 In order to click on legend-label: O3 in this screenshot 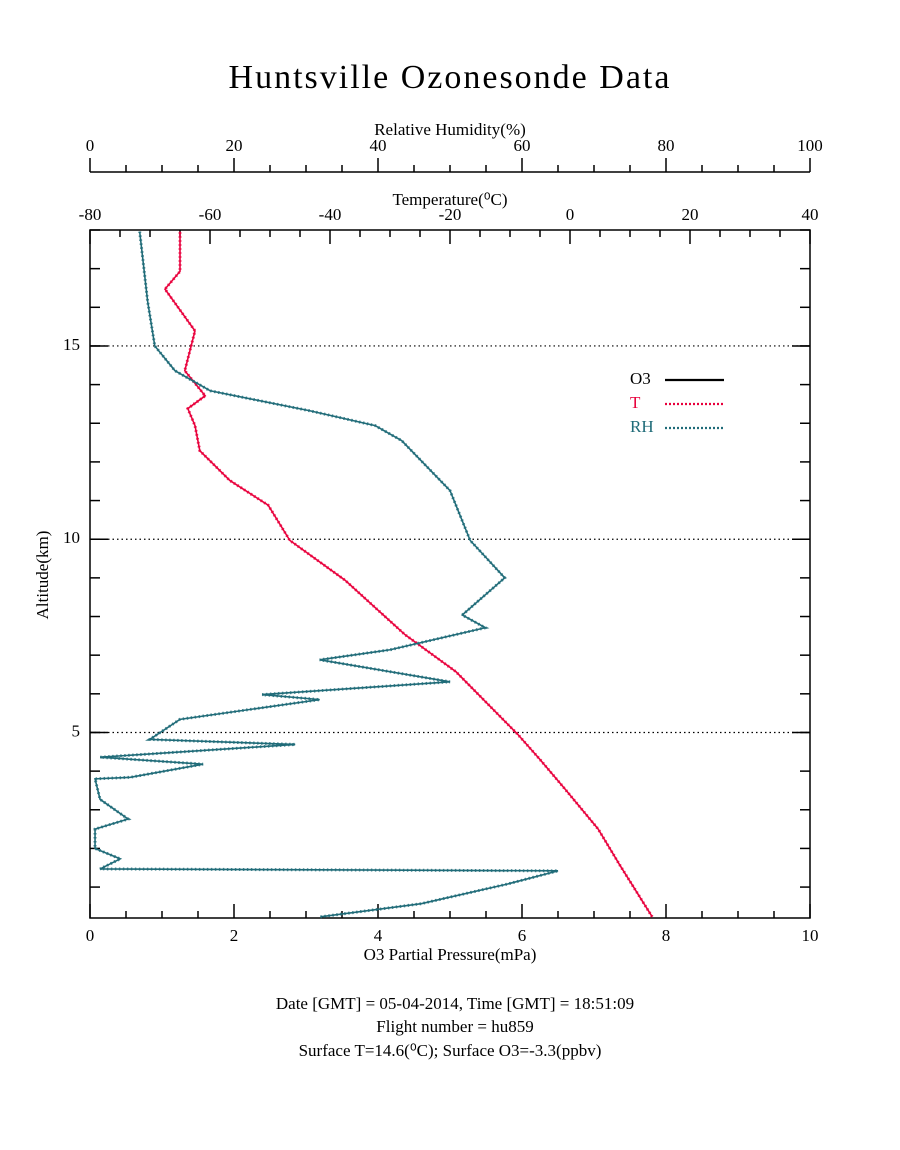, I will do `click(640, 378)`.